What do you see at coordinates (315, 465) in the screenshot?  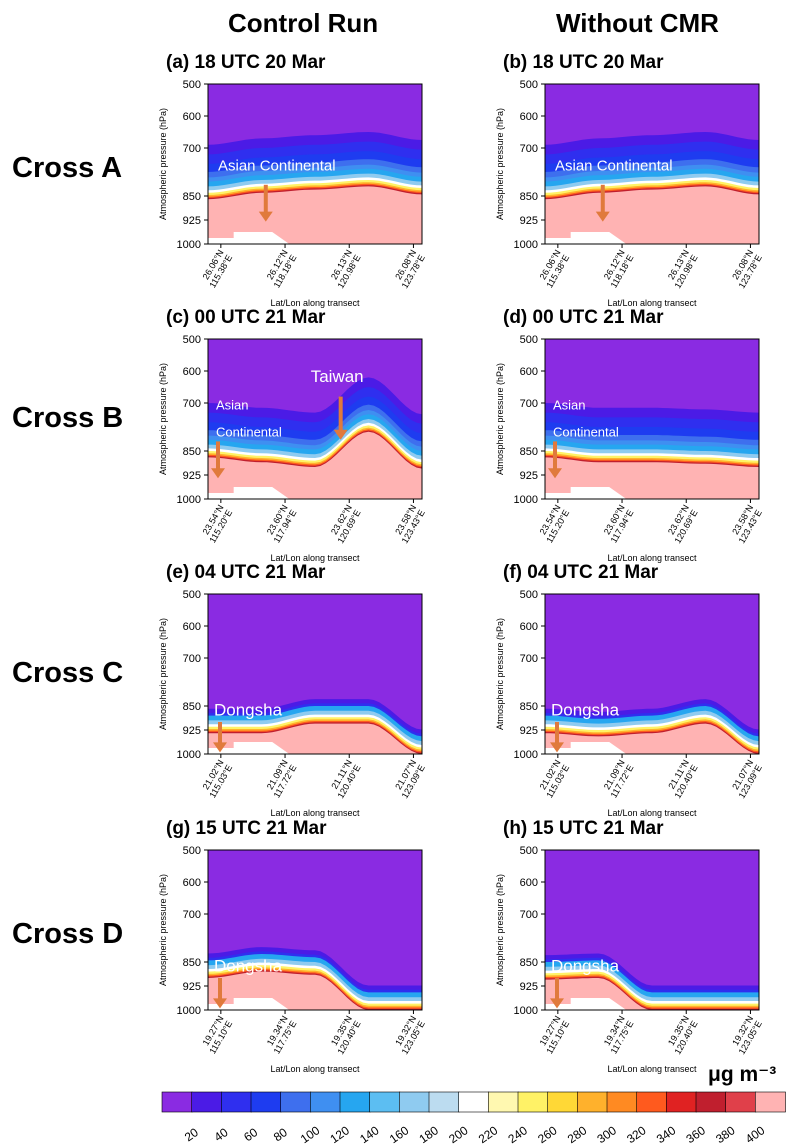 I see `concentration-band` at bounding box center [315, 465].